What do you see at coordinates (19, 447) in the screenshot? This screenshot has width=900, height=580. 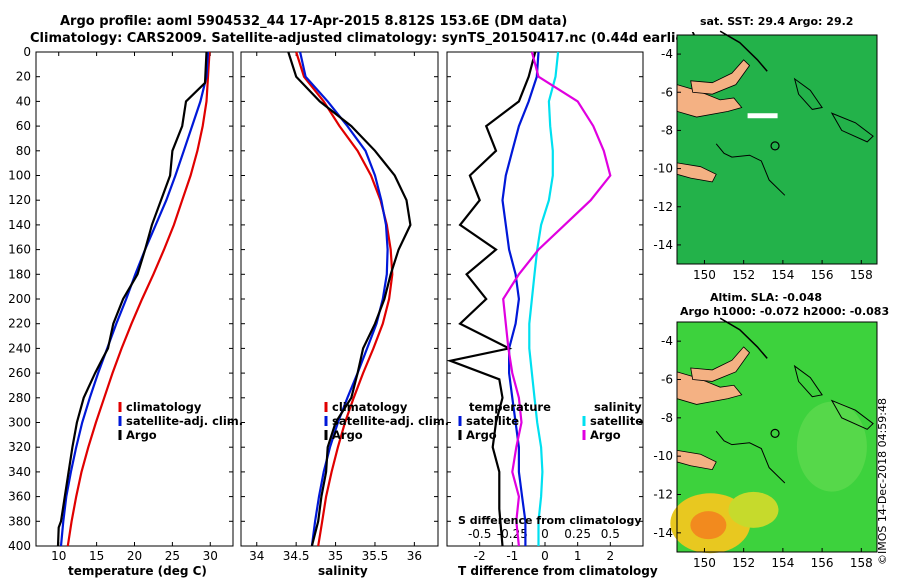 I see `depth-tick-label: 320` at bounding box center [19, 447].